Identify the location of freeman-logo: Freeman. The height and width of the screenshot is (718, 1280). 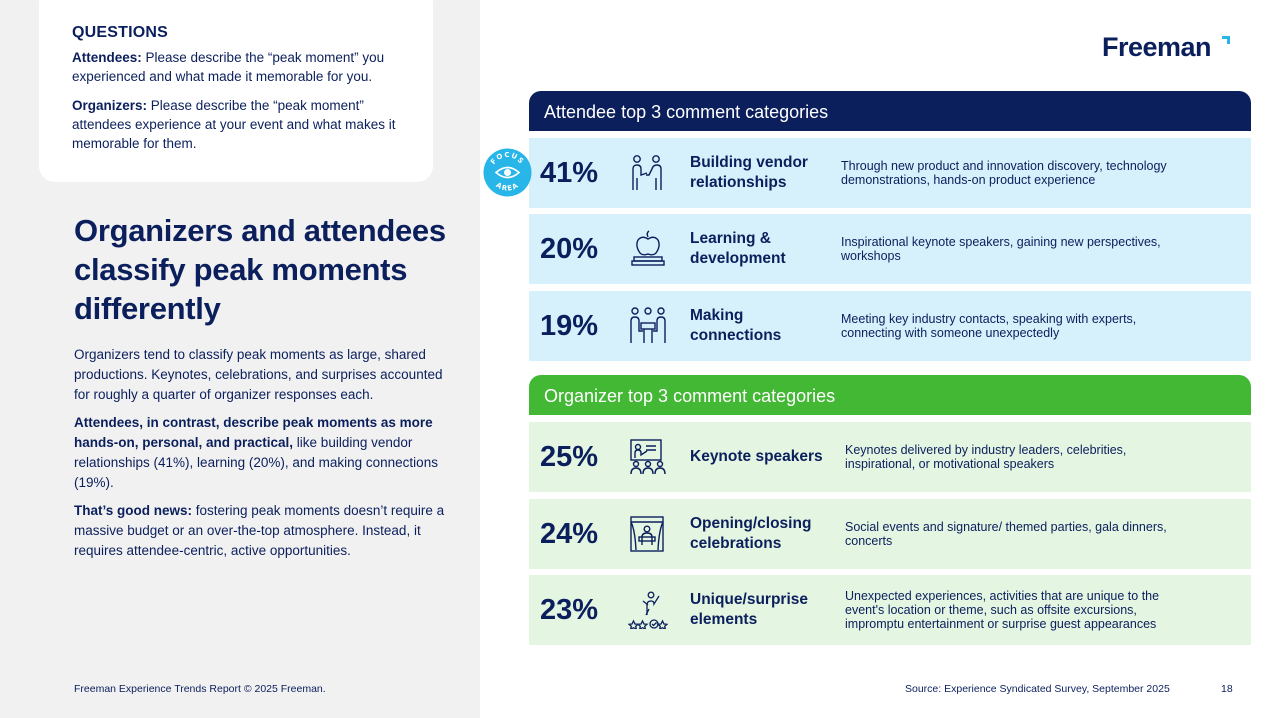
(1157, 47).